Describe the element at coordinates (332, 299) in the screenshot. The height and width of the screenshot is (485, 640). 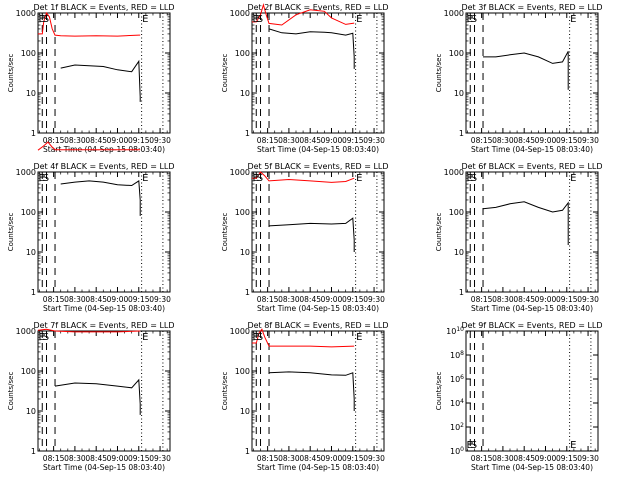
I see `plot-5-xtick-label: 09:00` at that location.